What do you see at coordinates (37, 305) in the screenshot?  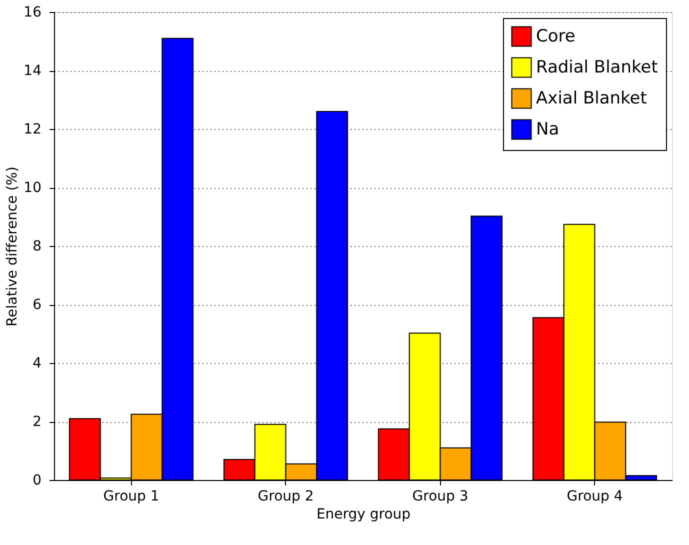 I see `y-tick-label: 6` at bounding box center [37, 305].